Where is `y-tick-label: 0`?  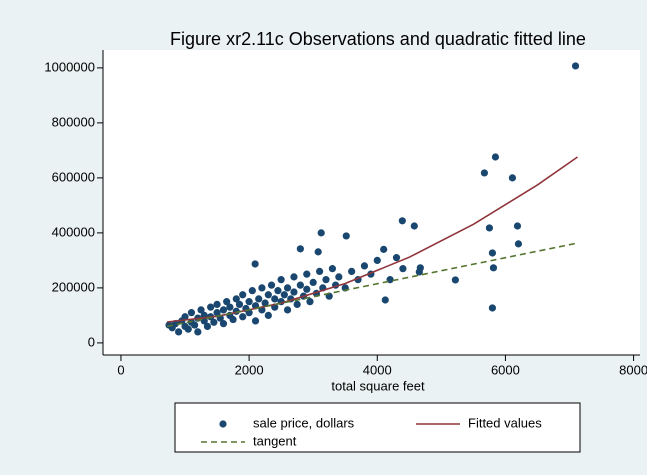 y-tick-label: 0 is located at coordinates (91, 341).